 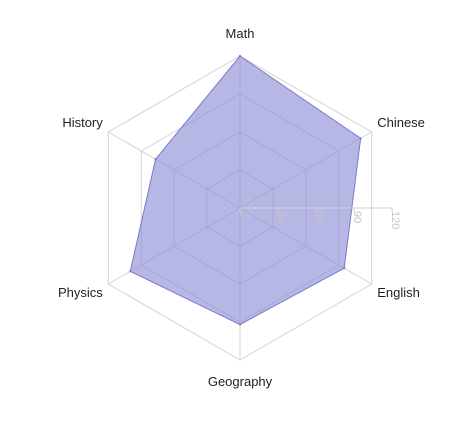 I want to click on category-label-geography: Geography, so click(x=240, y=381).